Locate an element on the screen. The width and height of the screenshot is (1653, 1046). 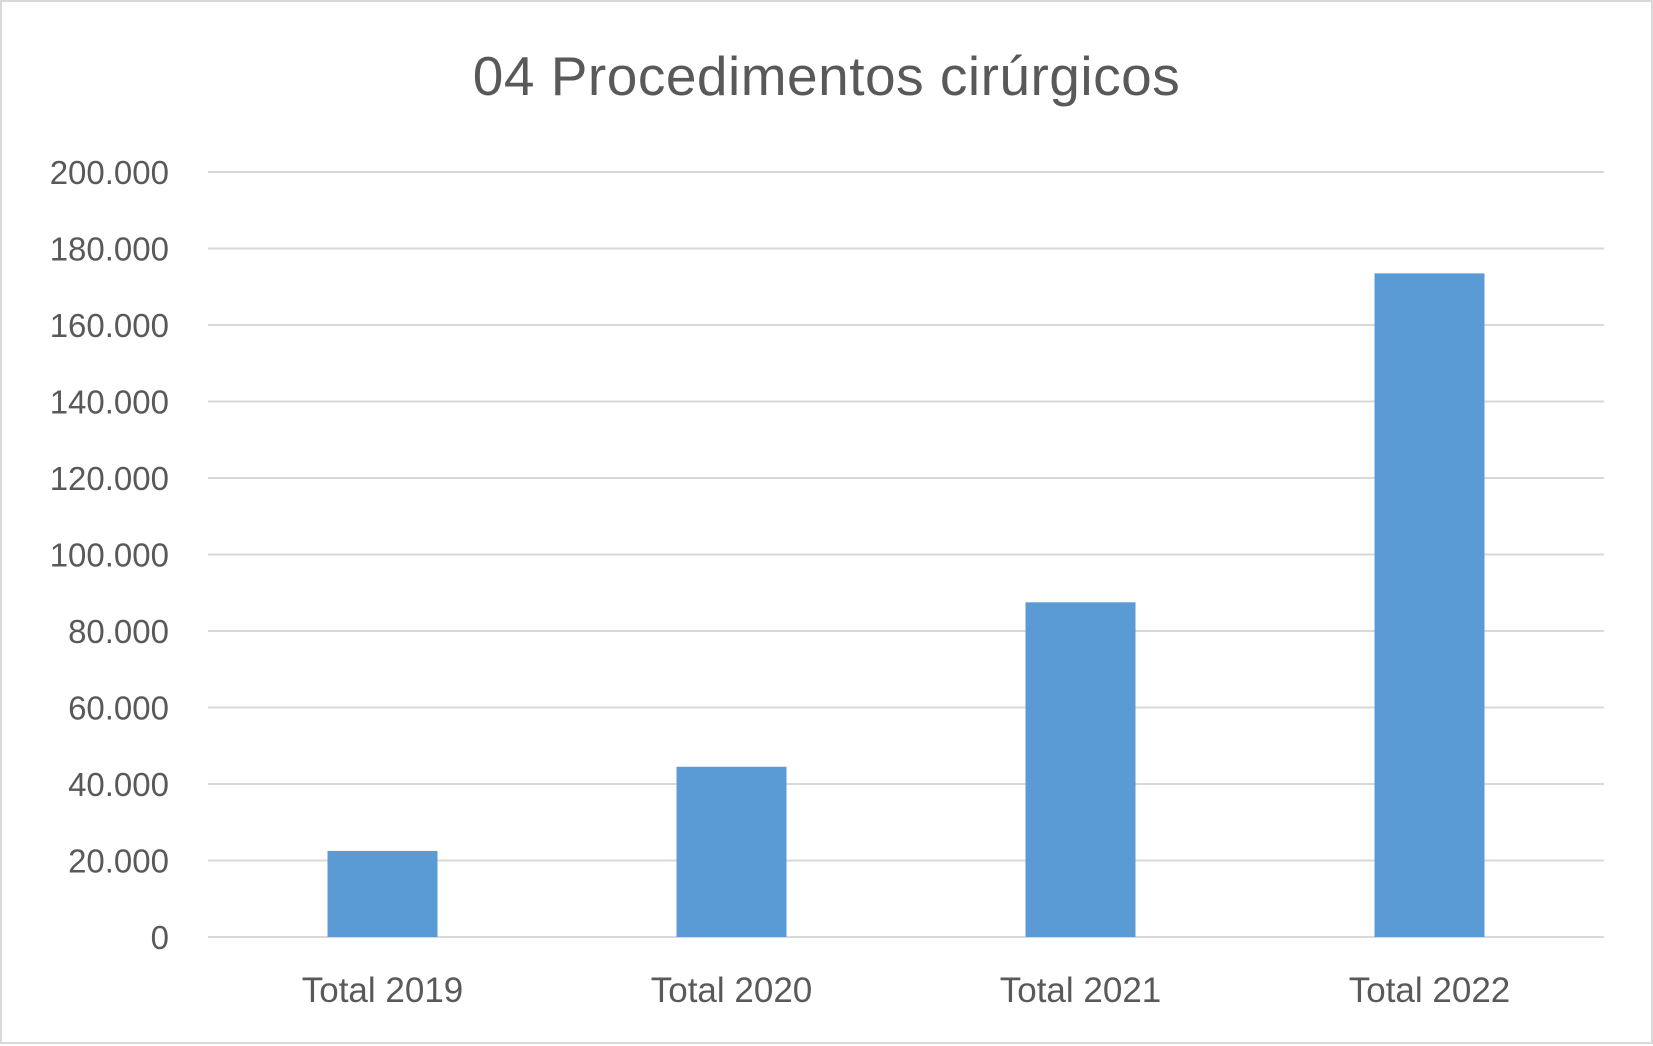
bar-total-2020 is located at coordinates (731, 851).